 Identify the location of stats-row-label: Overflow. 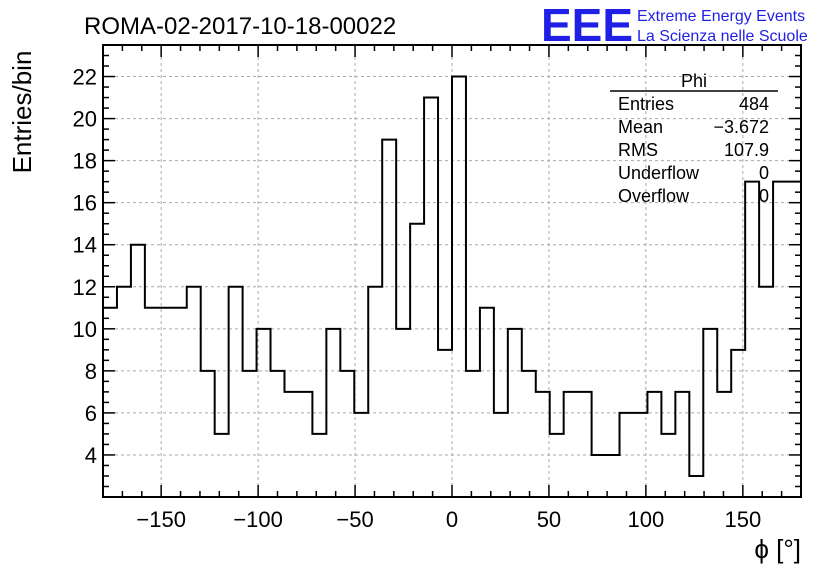
(654, 196).